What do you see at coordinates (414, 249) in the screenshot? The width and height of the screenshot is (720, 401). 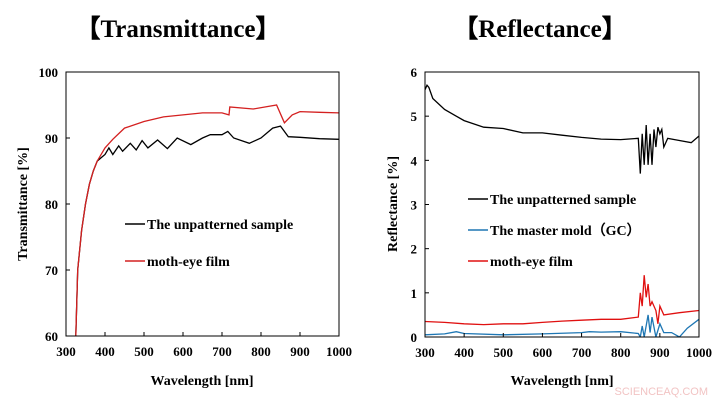 I see `y-tick-label: 2` at bounding box center [414, 249].